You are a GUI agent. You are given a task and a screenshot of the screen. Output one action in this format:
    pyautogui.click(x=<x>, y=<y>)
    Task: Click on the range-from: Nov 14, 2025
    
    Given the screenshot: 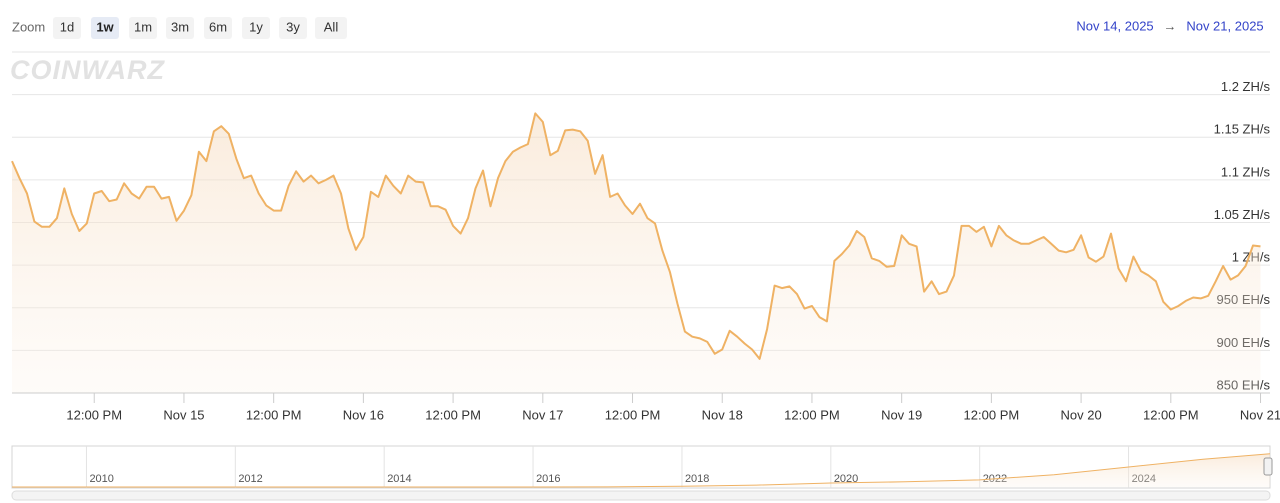 What is the action you would take?
    pyautogui.click(x=1114, y=25)
    